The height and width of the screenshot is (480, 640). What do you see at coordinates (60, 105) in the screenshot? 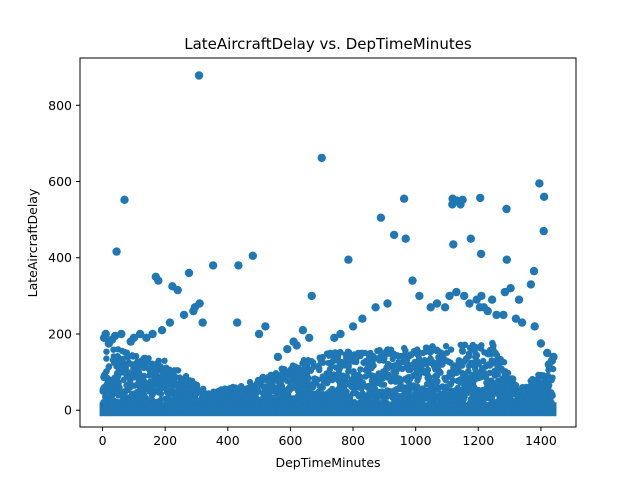
I see `y-tick-label: 800` at bounding box center [60, 105].